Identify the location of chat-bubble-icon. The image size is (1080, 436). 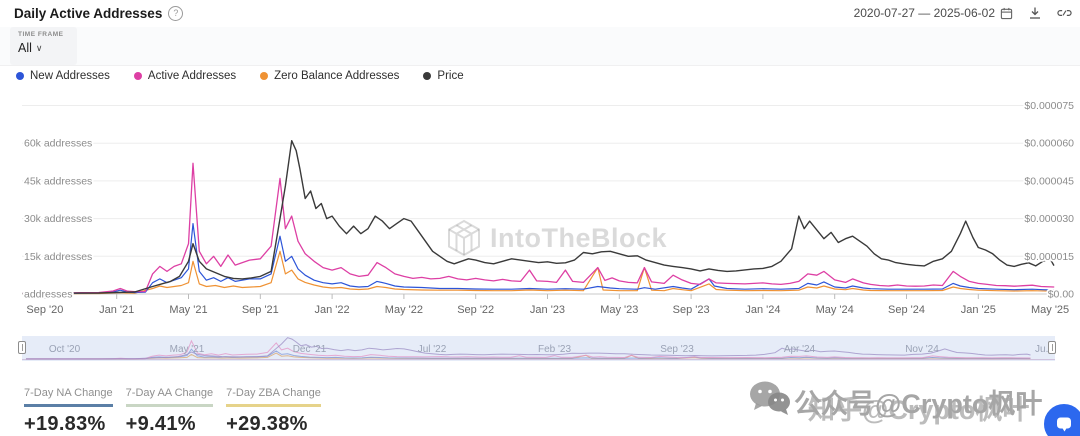
(1064, 424).